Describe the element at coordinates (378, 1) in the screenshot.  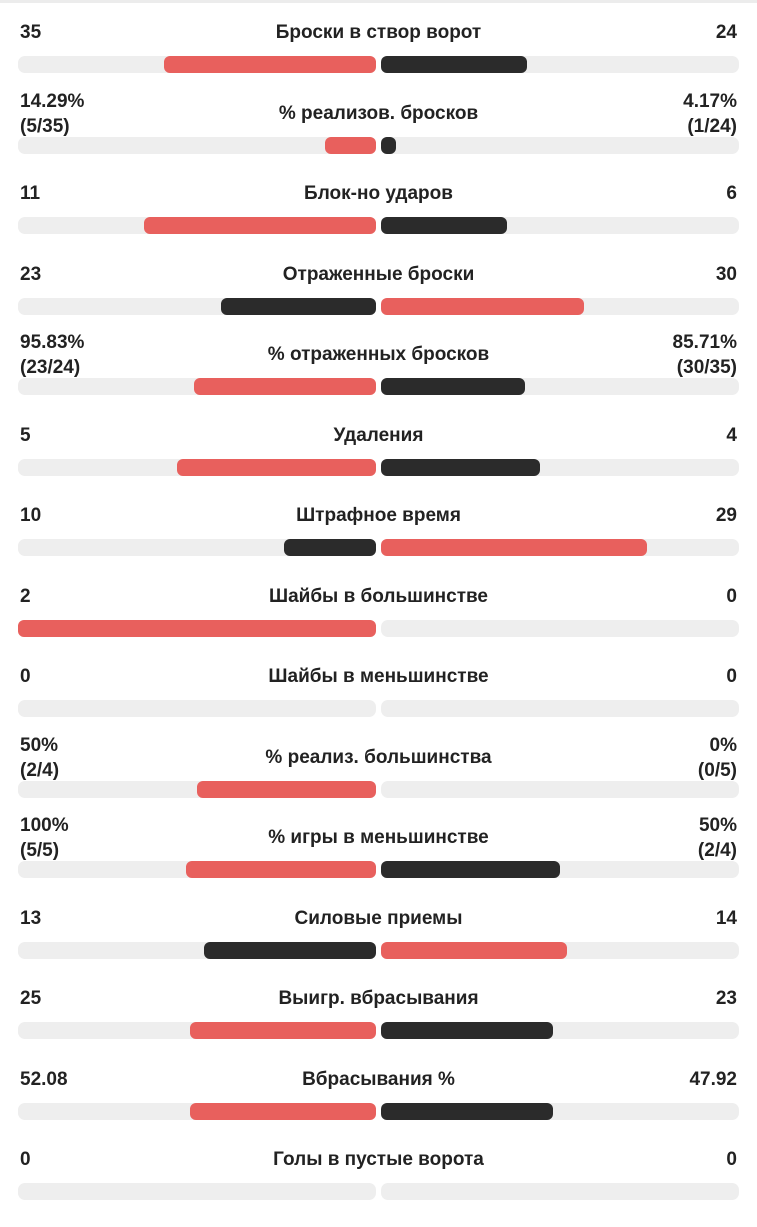
I see `top-divider` at that location.